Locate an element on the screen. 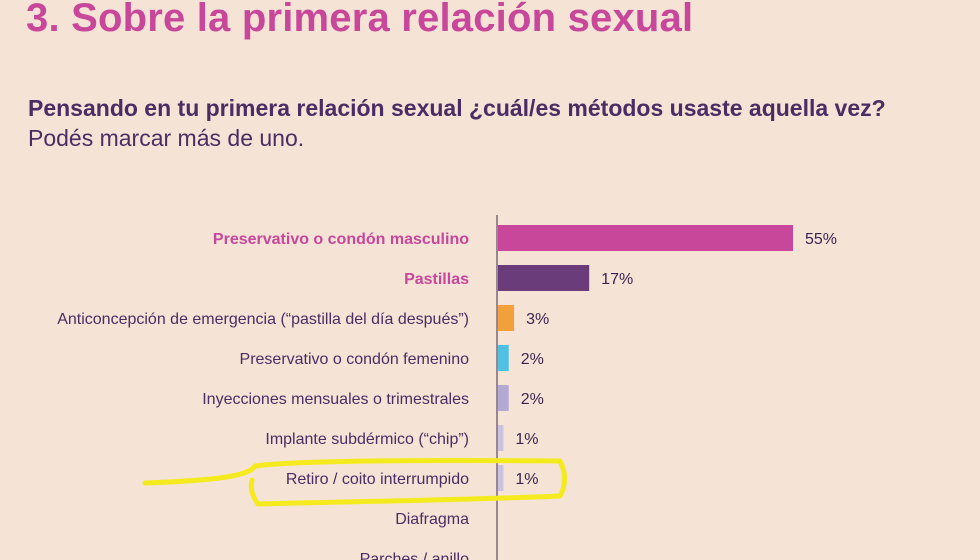 The image size is (980, 560). category-label: Pastillas is located at coordinates (436, 279).